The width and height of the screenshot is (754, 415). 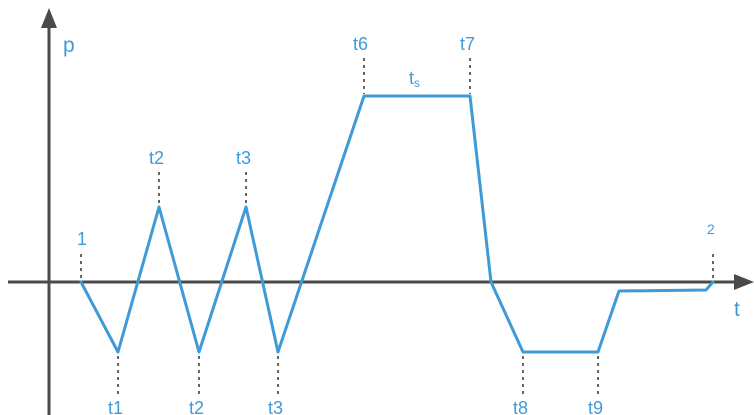 What do you see at coordinates (520, 406) in the screenshot?
I see `label-t8: t8` at bounding box center [520, 406].